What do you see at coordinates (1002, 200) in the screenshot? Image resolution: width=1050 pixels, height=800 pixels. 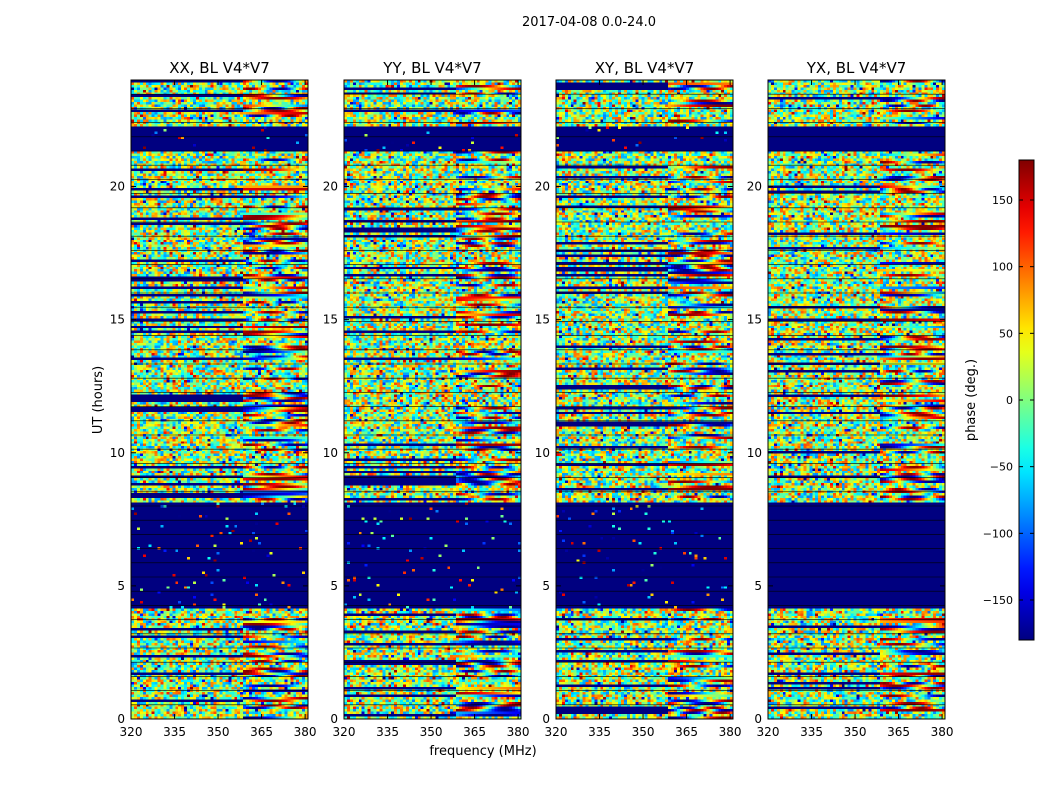 I see `colorbar-tick-label: 150` at bounding box center [1002, 200].